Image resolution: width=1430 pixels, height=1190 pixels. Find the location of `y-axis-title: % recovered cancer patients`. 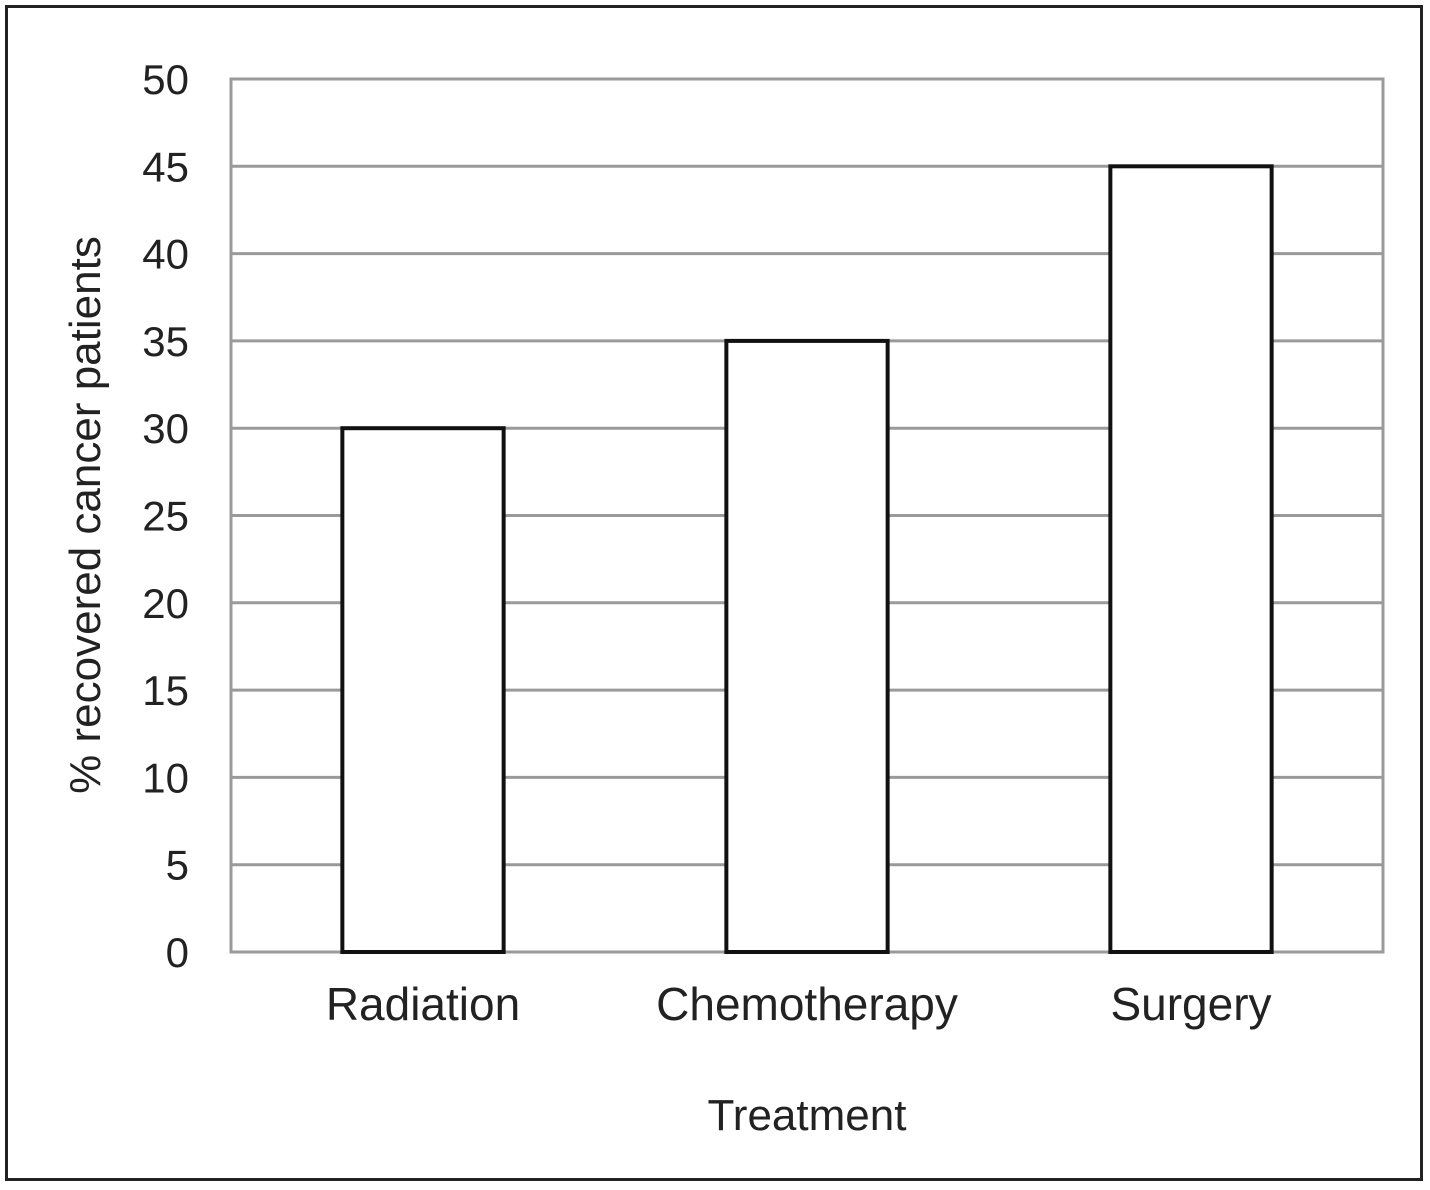

y-axis-title: % recovered cancer patients is located at coordinates (85, 515).